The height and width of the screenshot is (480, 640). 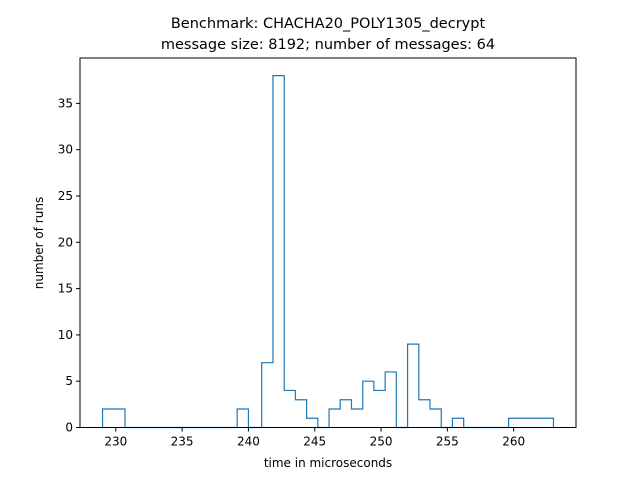 What do you see at coordinates (65, 242) in the screenshot?
I see `y-tick-label: 20` at bounding box center [65, 242].